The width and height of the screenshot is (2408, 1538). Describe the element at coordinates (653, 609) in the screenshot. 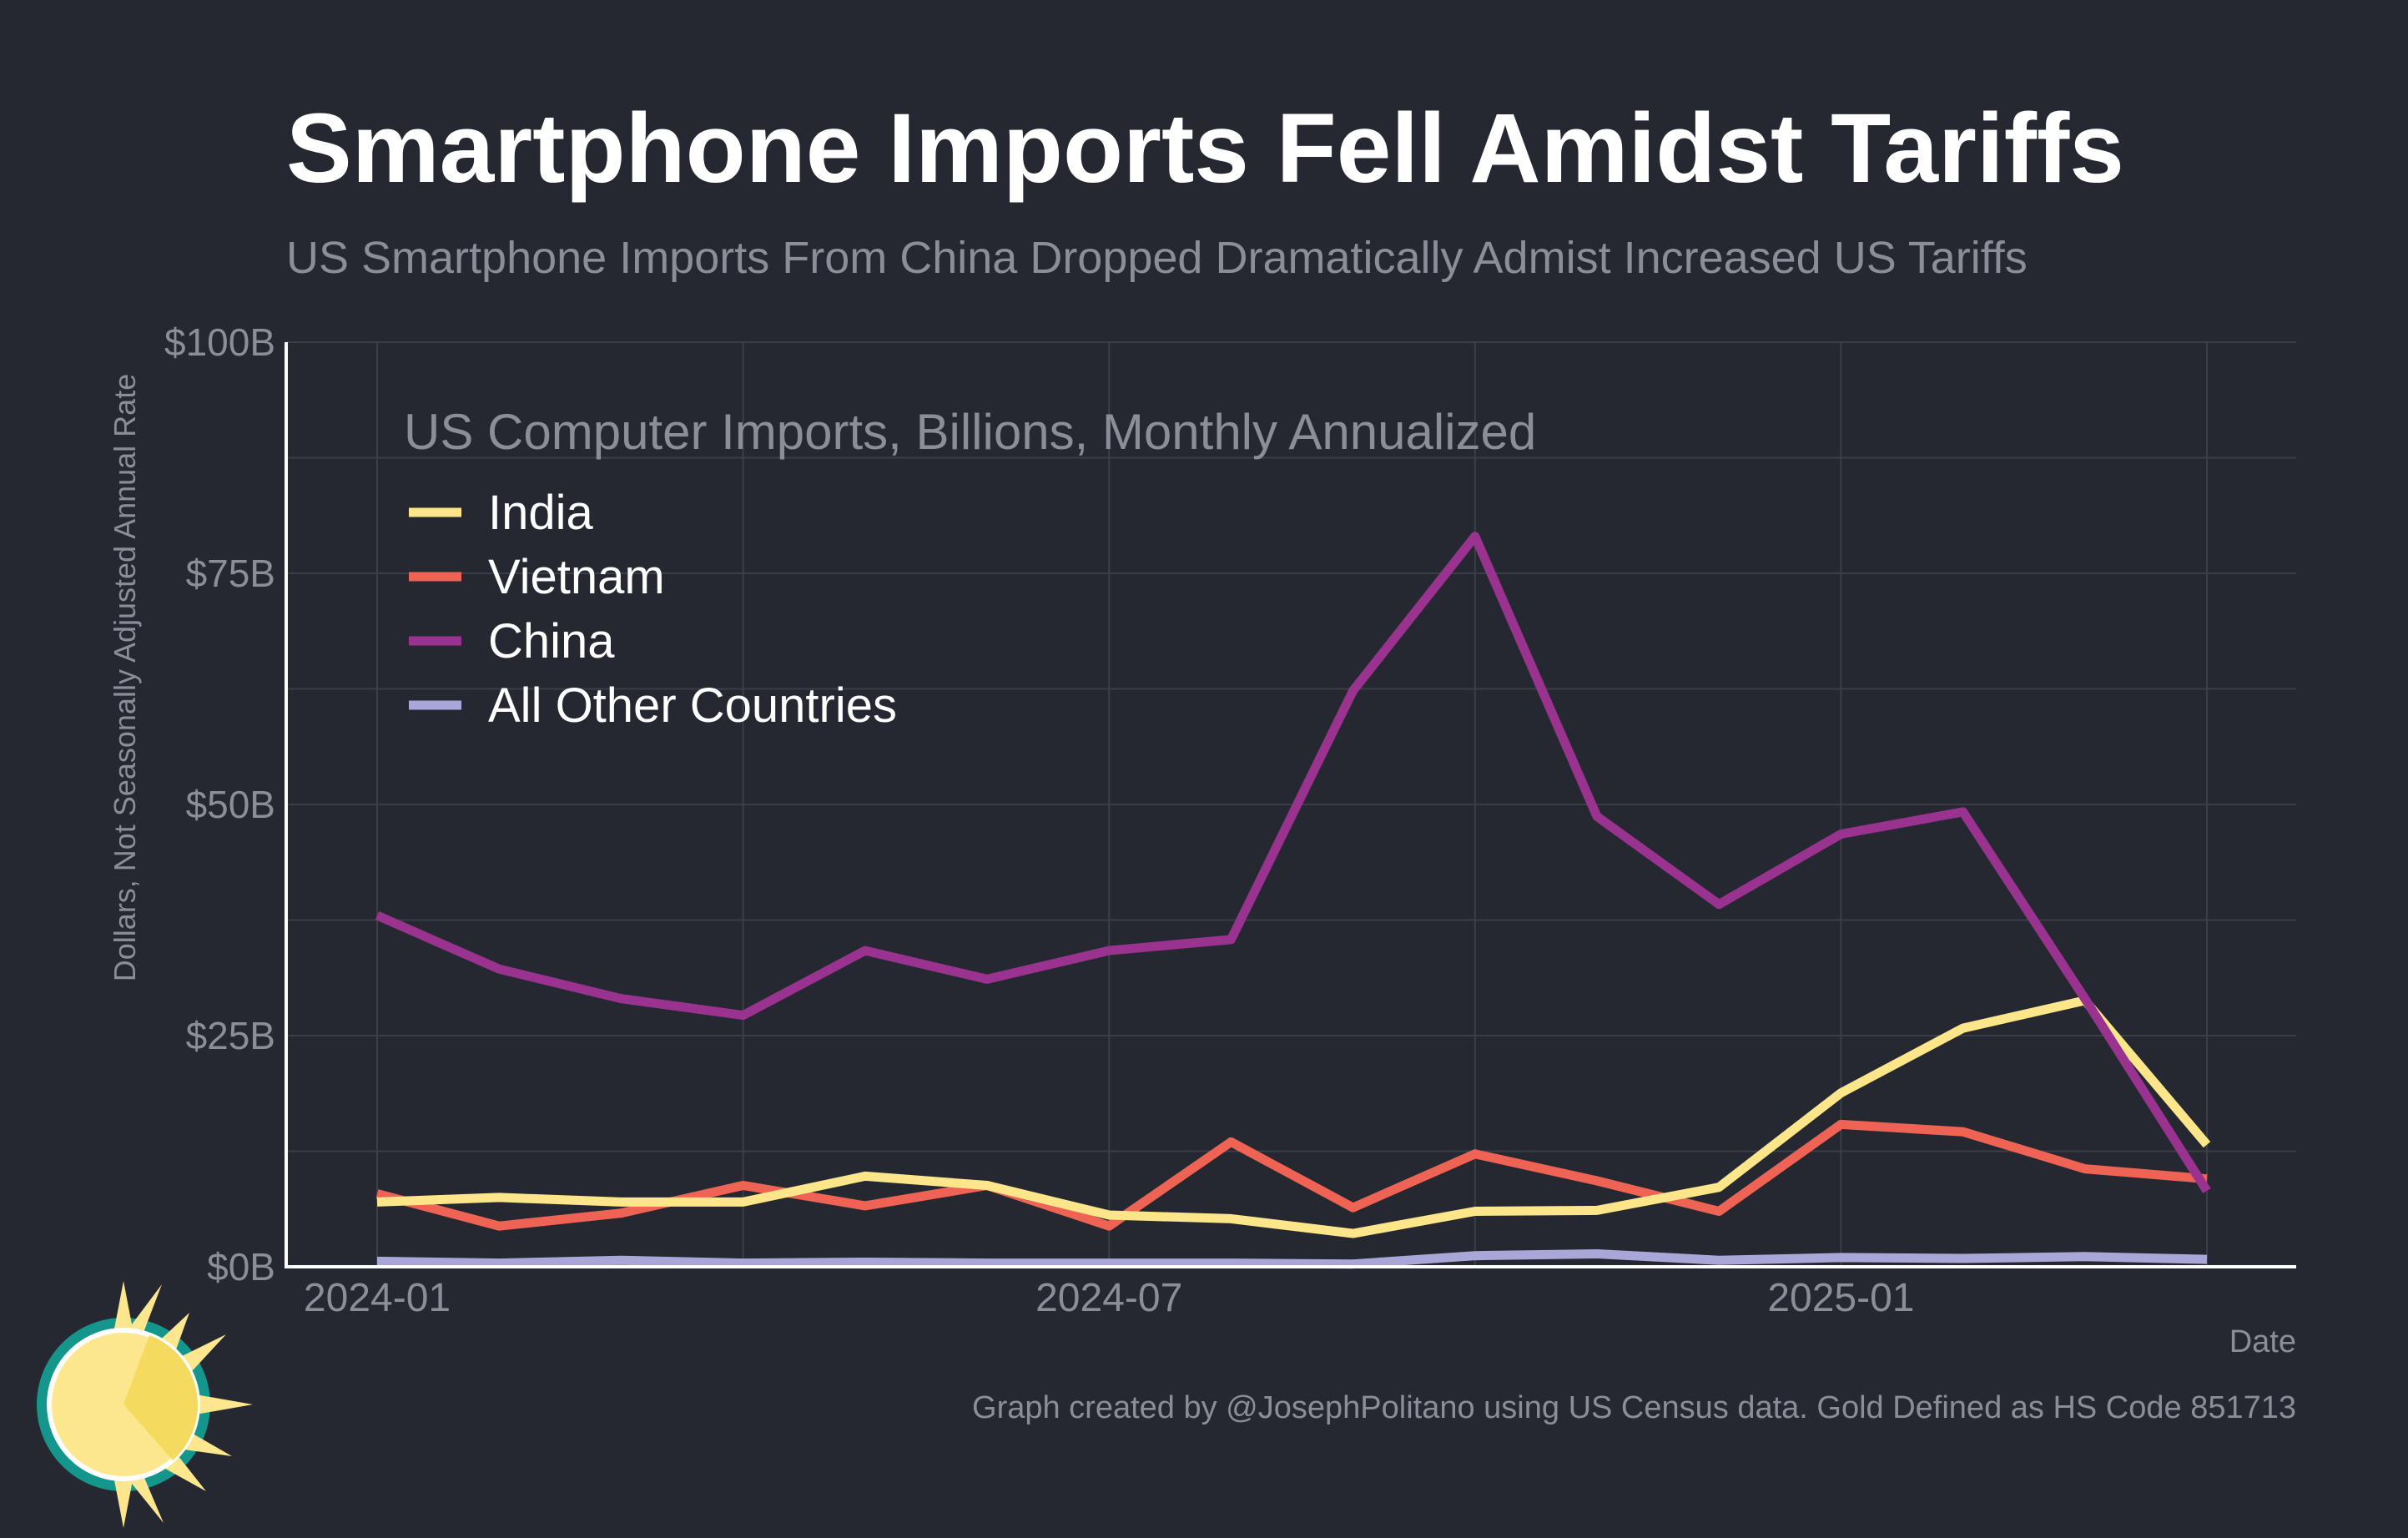

I see `legend-items: India Vietnam China All Other Countries` at that location.